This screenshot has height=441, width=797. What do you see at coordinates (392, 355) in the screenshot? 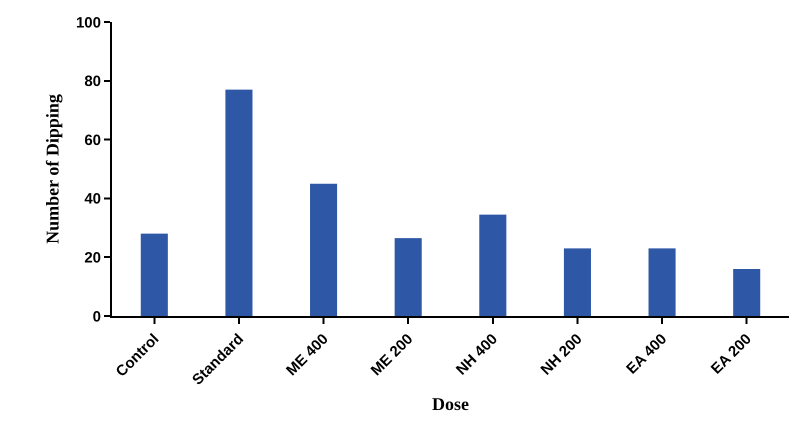
I see `x-tick-label: ME 200` at bounding box center [392, 355].